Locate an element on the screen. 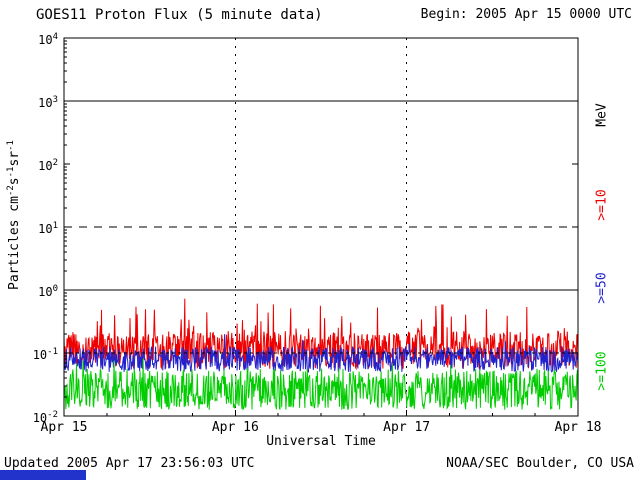 The image size is (640, 480). y-tick-label: 10⁴ is located at coordinates (48, 39).